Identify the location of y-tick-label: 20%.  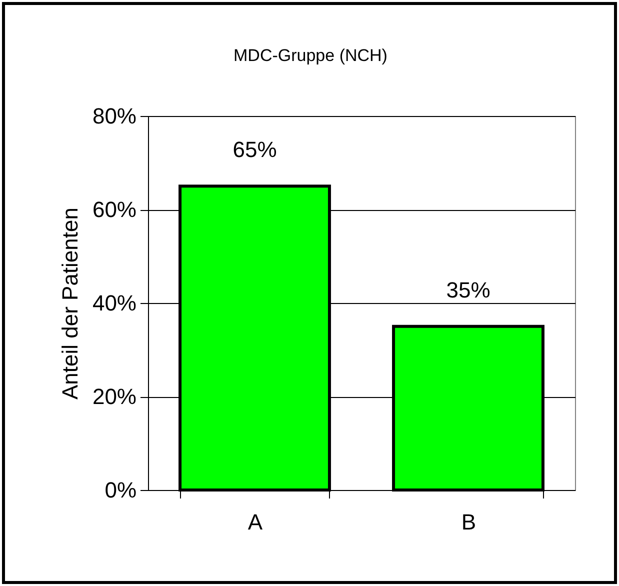
(114, 396).